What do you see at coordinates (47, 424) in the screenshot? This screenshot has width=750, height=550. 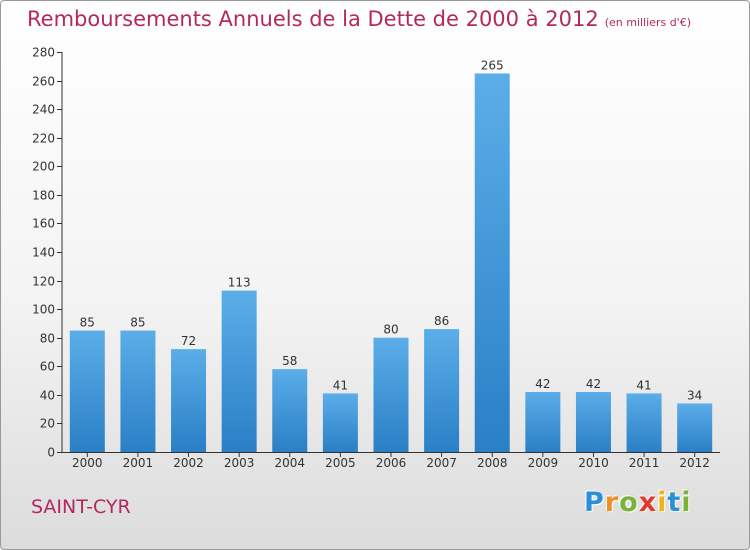 I see `y-tick-label: 20` at bounding box center [47, 424].